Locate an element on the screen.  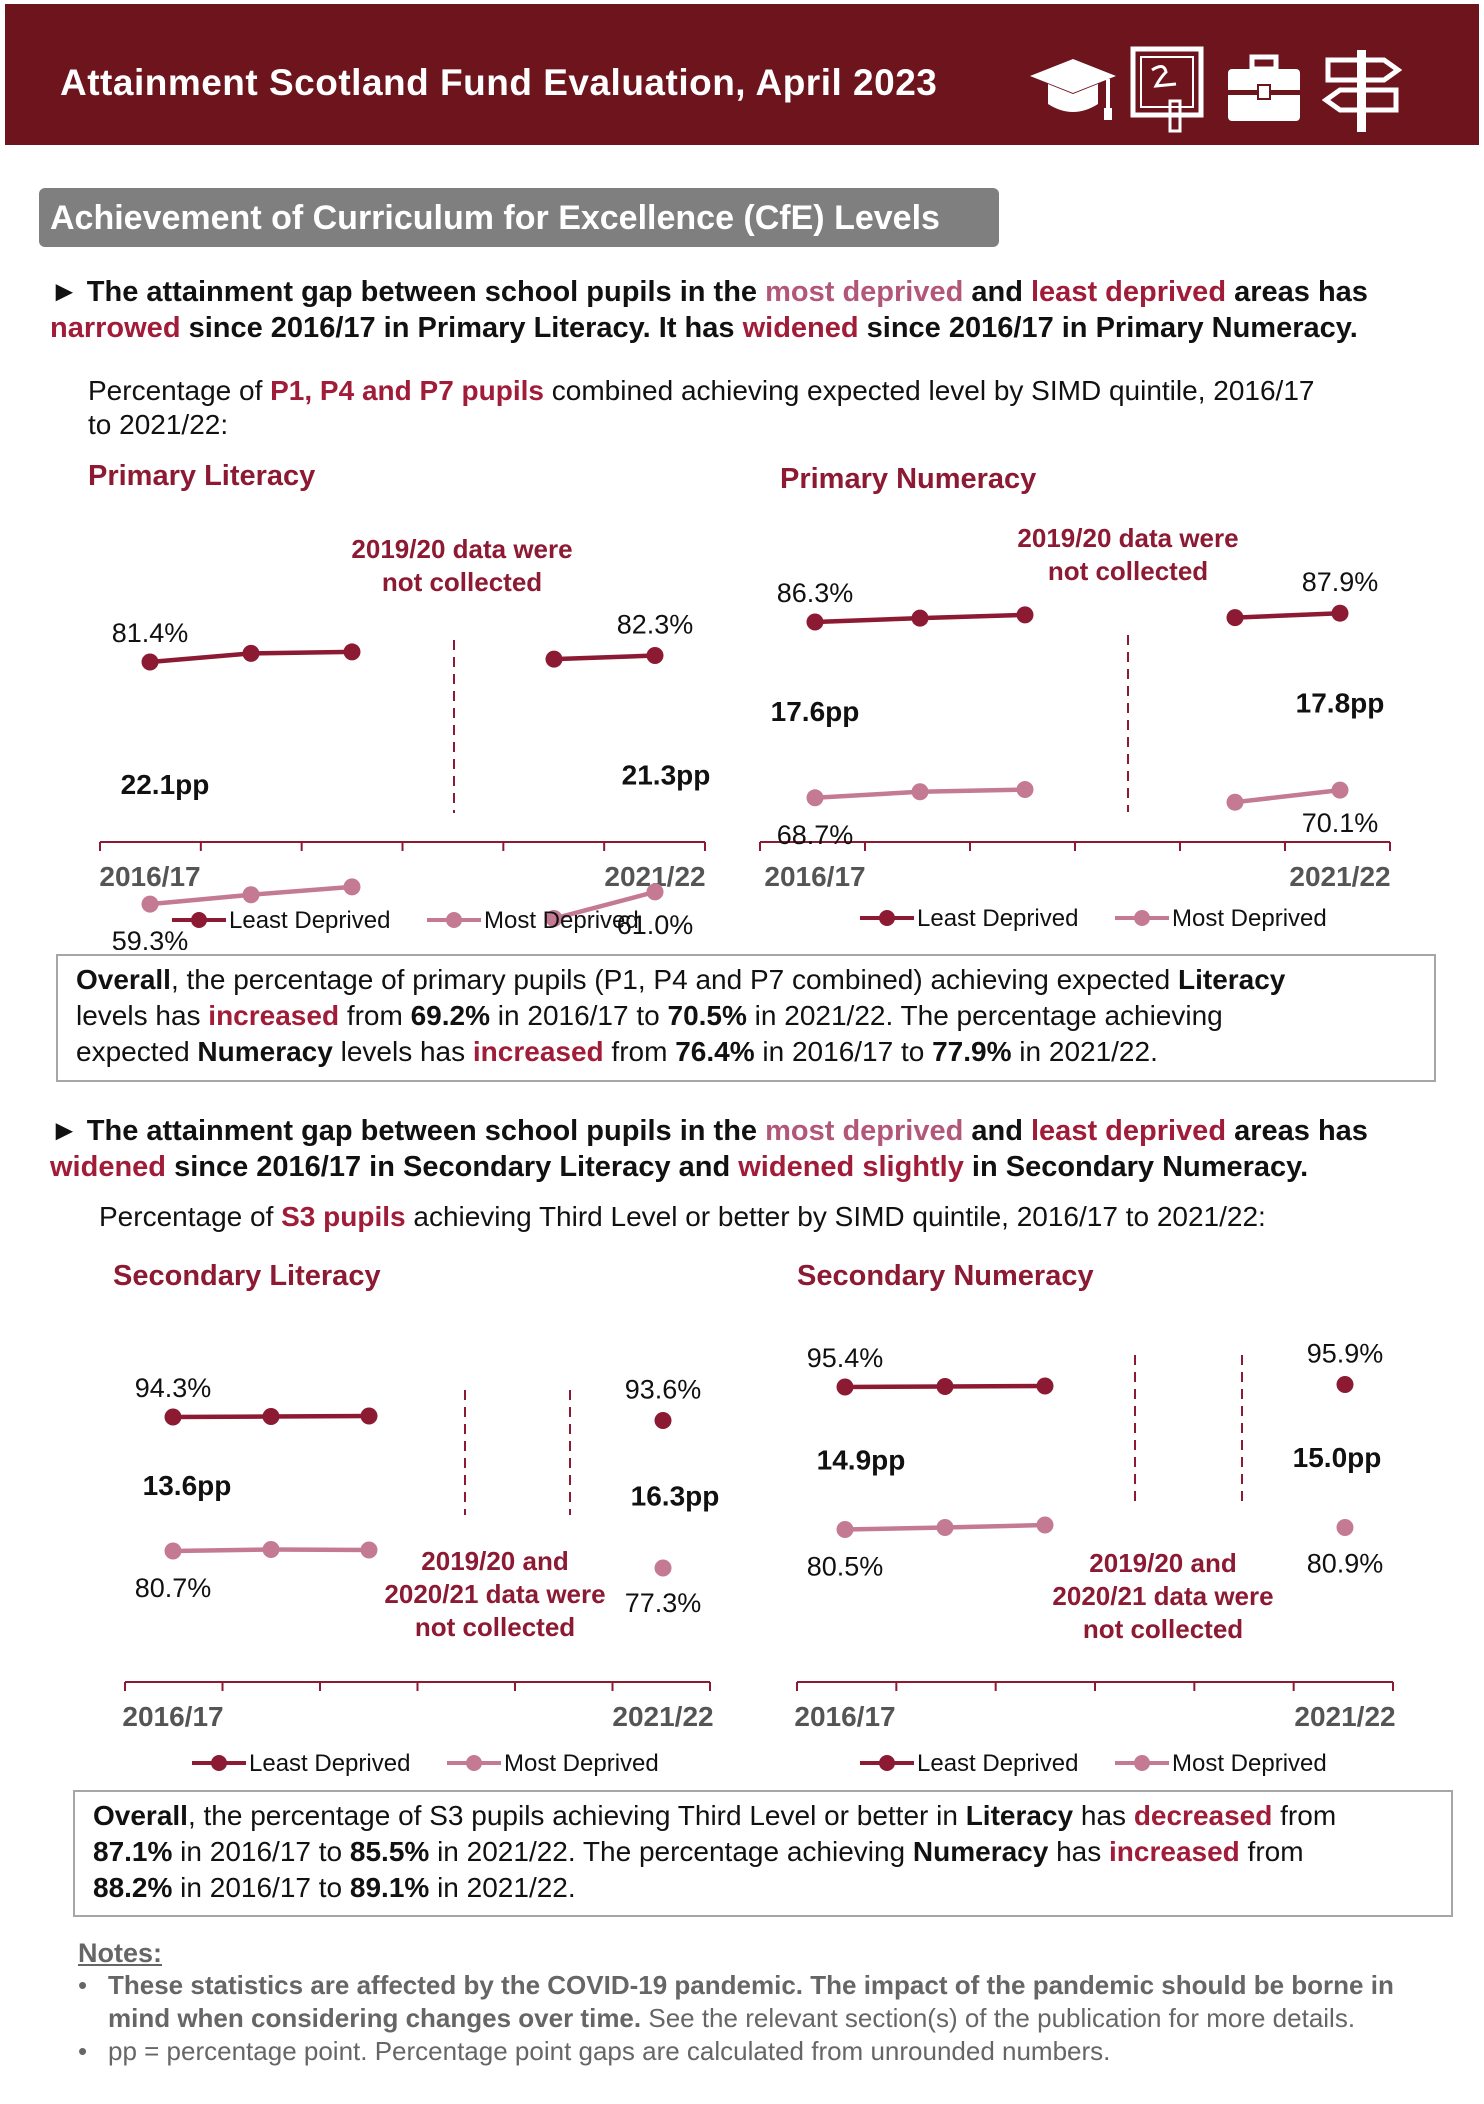
data-label: 93.6% is located at coordinates (663, 1390).